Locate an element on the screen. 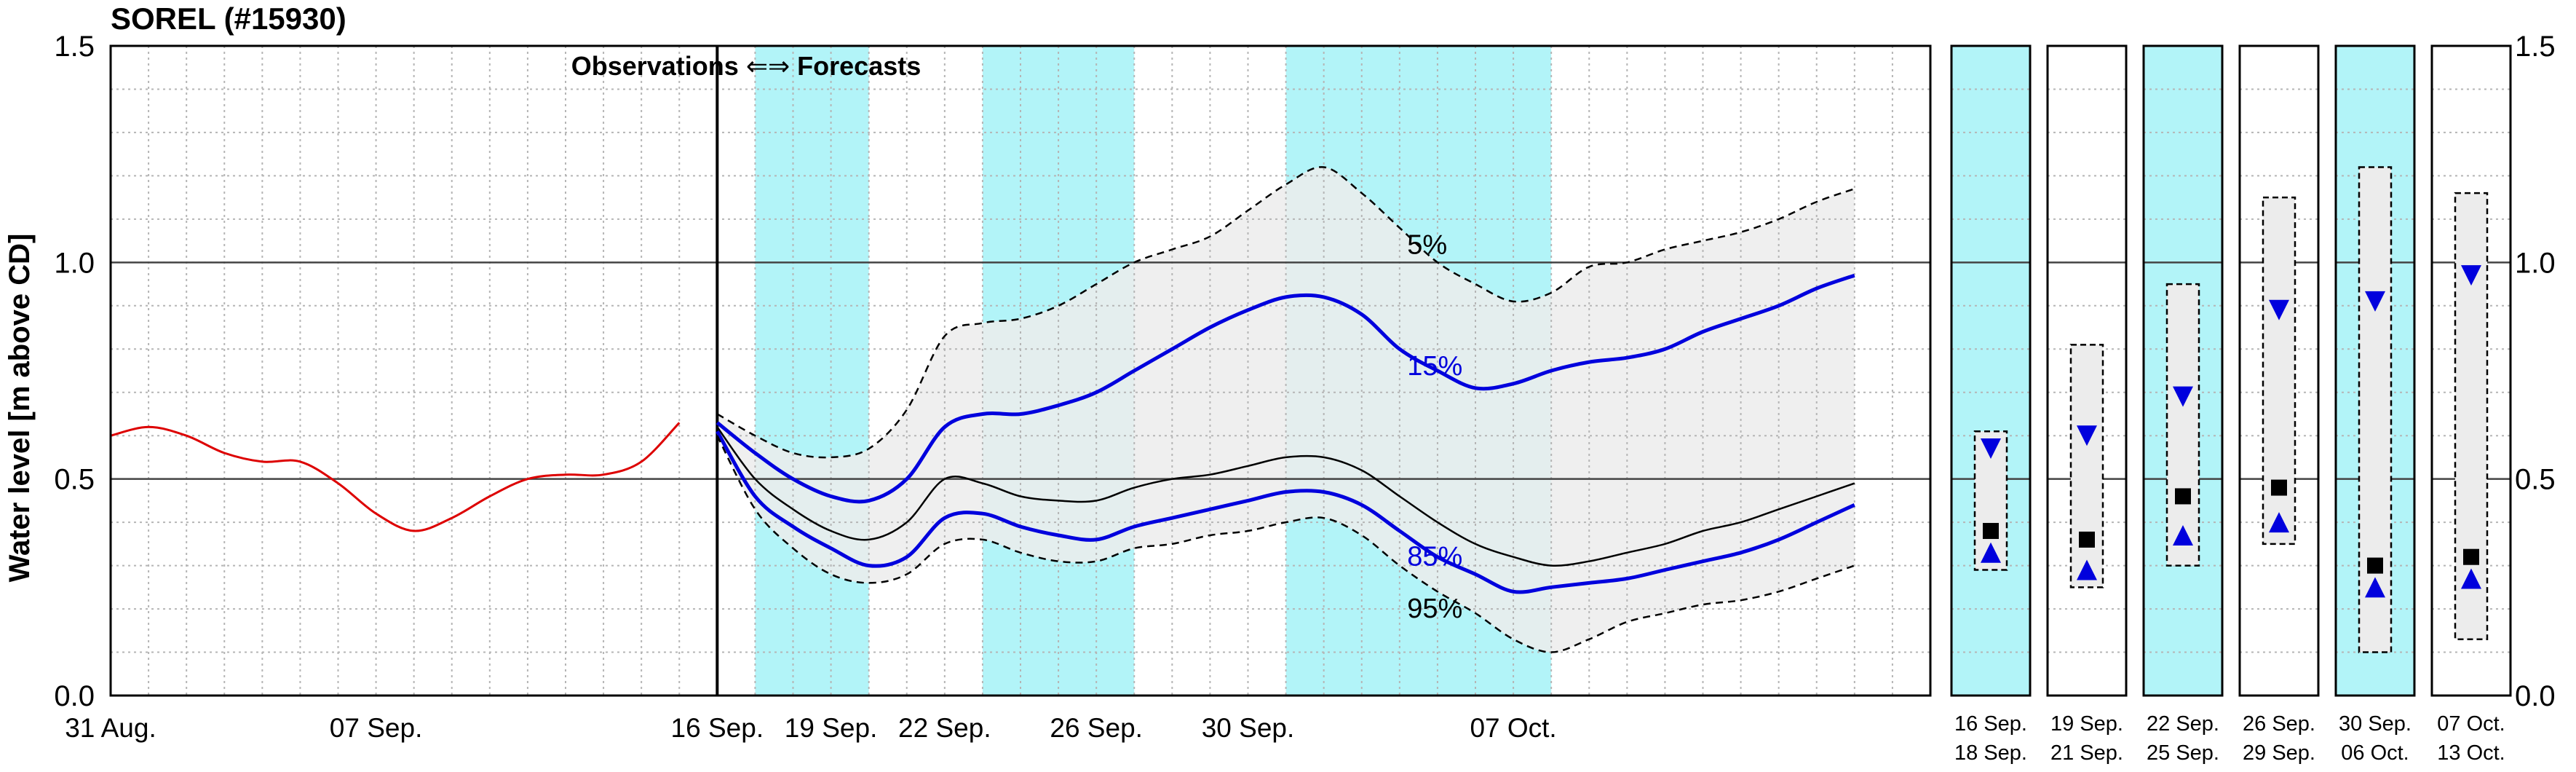 The width and height of the screenshot is (2576, 772). y-tick-label-left: 0.5 is located at coordinates (74, 480).